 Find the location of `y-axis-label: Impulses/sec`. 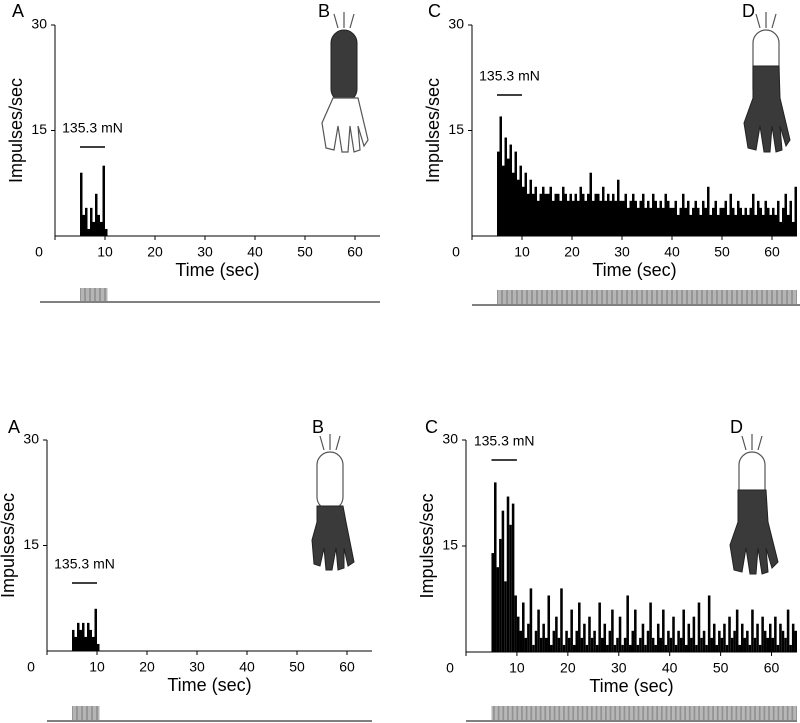

y-axis-label: Impulses/sec is located at coordinates (427, 545).